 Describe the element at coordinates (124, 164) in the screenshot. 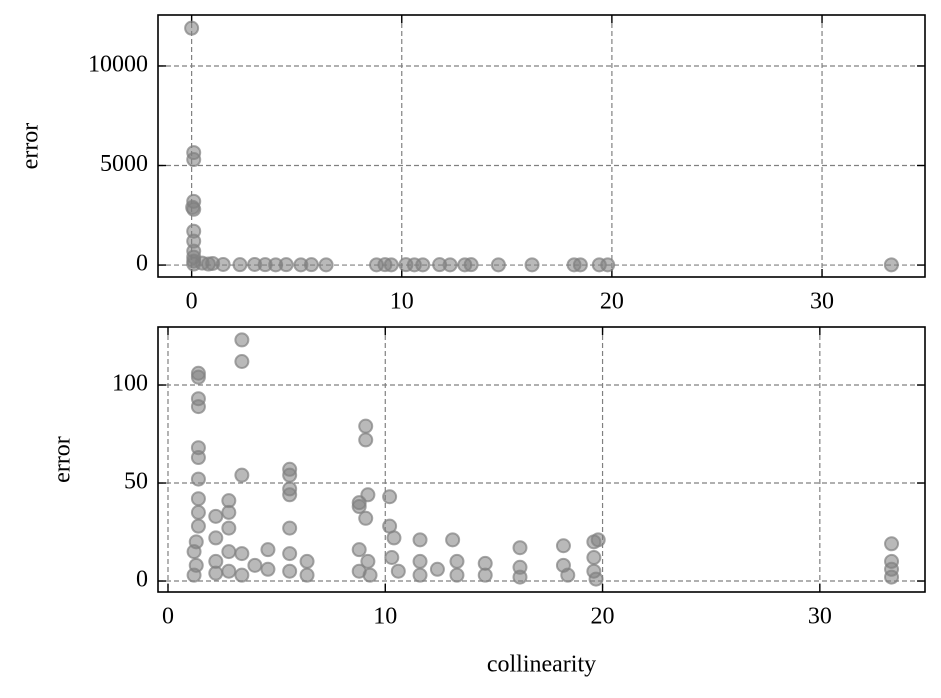

I see `y-tick-label: 5000` at that location.